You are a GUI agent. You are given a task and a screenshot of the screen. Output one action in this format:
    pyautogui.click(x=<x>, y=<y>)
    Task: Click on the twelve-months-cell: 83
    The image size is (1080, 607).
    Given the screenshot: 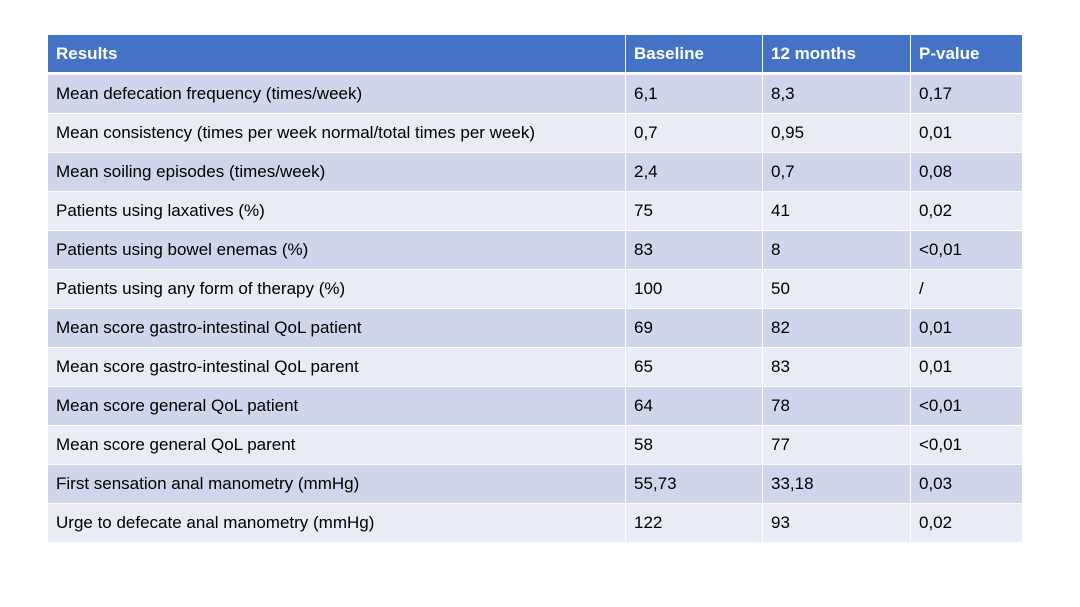 What is the action you would take?
    pyautogui.click(x=836, y=367)
    